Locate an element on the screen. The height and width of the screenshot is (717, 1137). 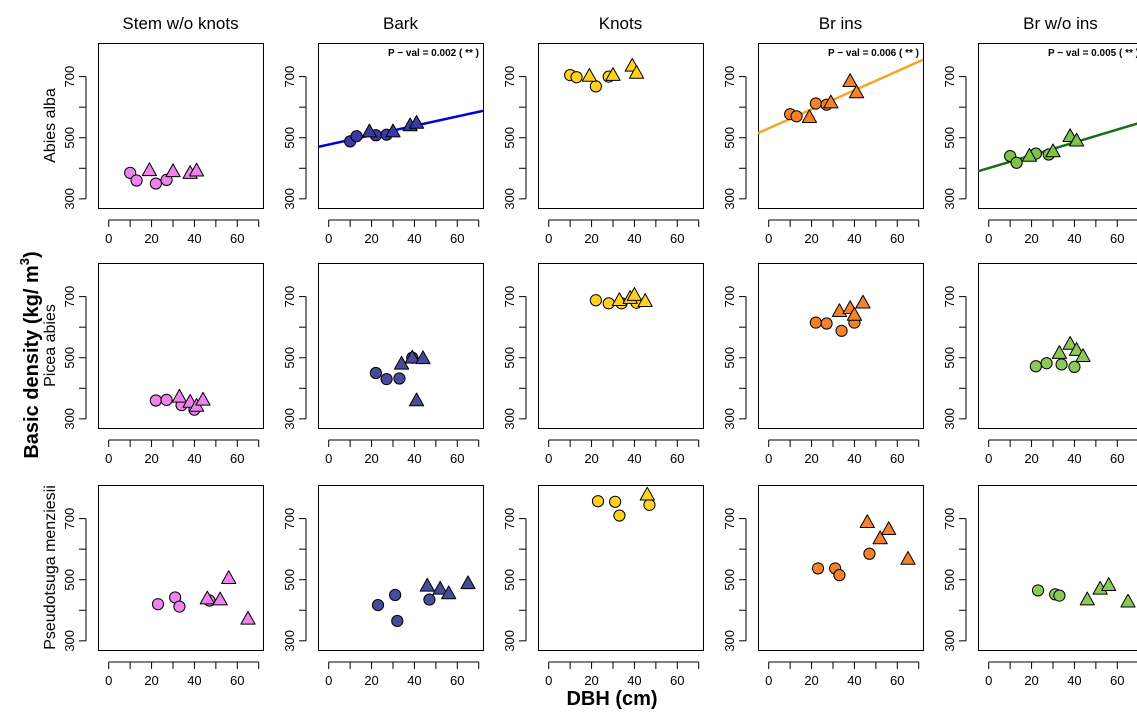
panel-br-w-o-ins-abies-alba: 0 20 40 60 300 500 700 P − val = 0.005 ( ** ) is located at coordinates (1039, 144).